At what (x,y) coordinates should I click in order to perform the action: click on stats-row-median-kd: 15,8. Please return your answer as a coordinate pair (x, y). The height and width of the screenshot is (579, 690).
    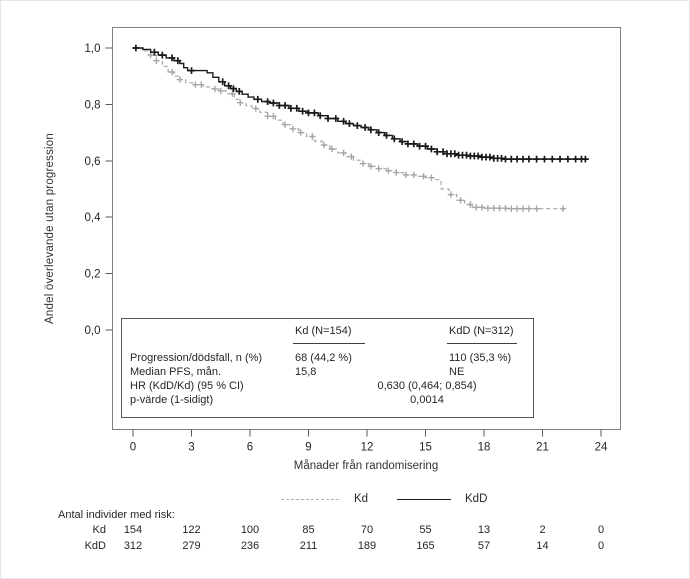
    Looking at the image, I should click on (306, 372).